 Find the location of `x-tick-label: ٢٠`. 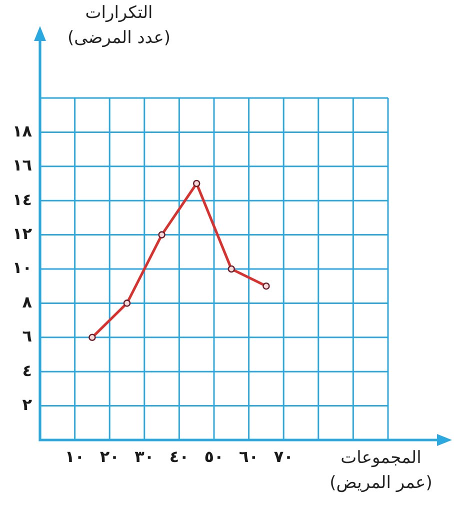

x-tick-label: ٢٠ is located at coordinates (110, 456).